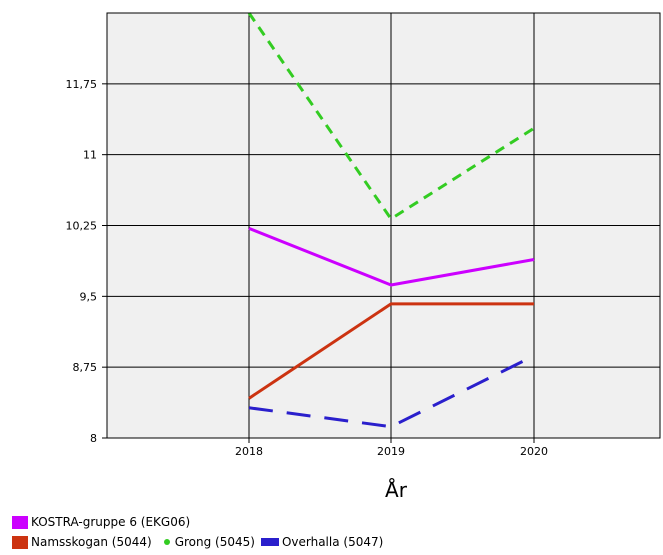 The width and height of the screenshot is (663, 555). I want to click on legend-item-overhalla: Overhalla (5047), so click(322, 542).